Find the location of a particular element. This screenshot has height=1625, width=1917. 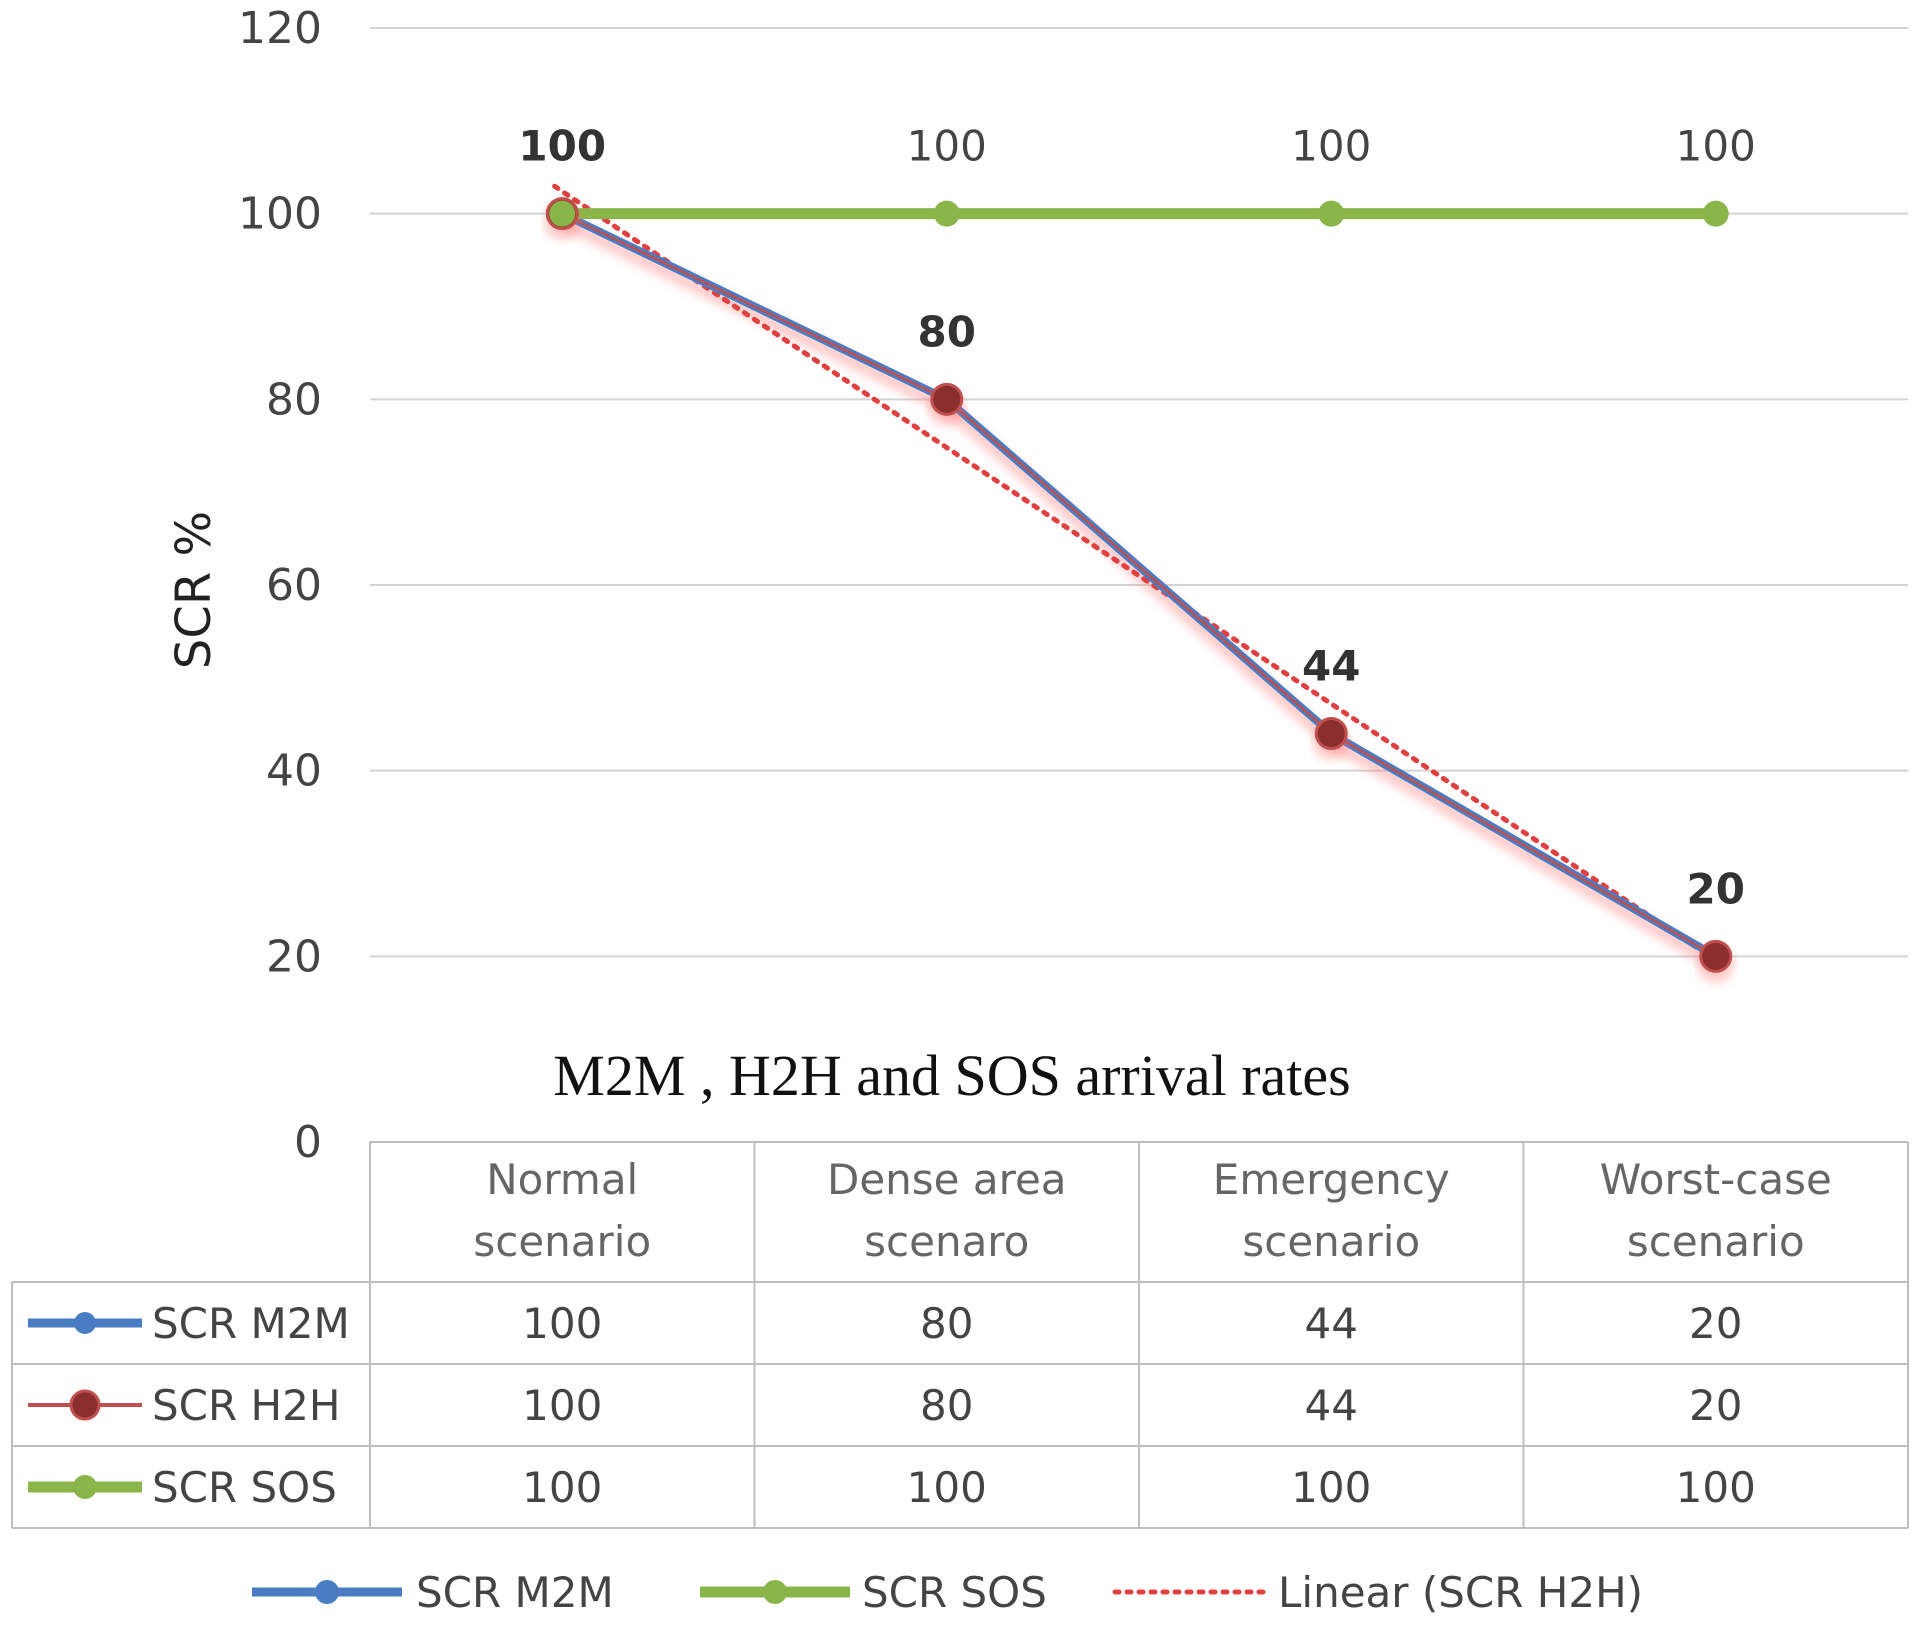

y-tick-60: 60 is located at coordinates (294, 585).